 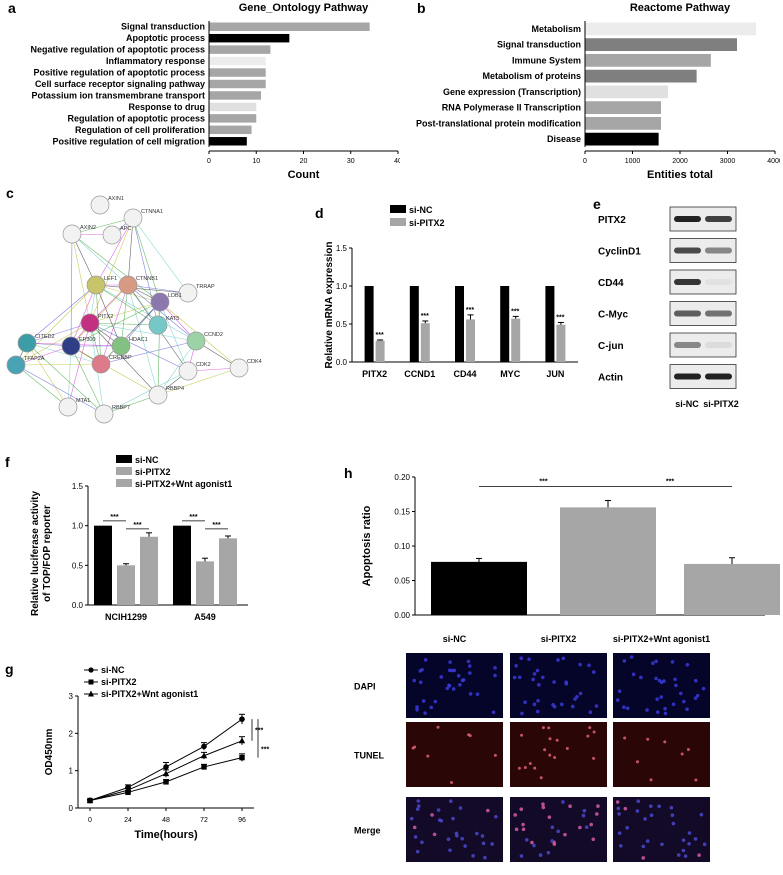 What do you see at coordinates (147, 279) in the screenshot?
I see `network-node-label: CTNNB1` at bounding box center [147, 279].